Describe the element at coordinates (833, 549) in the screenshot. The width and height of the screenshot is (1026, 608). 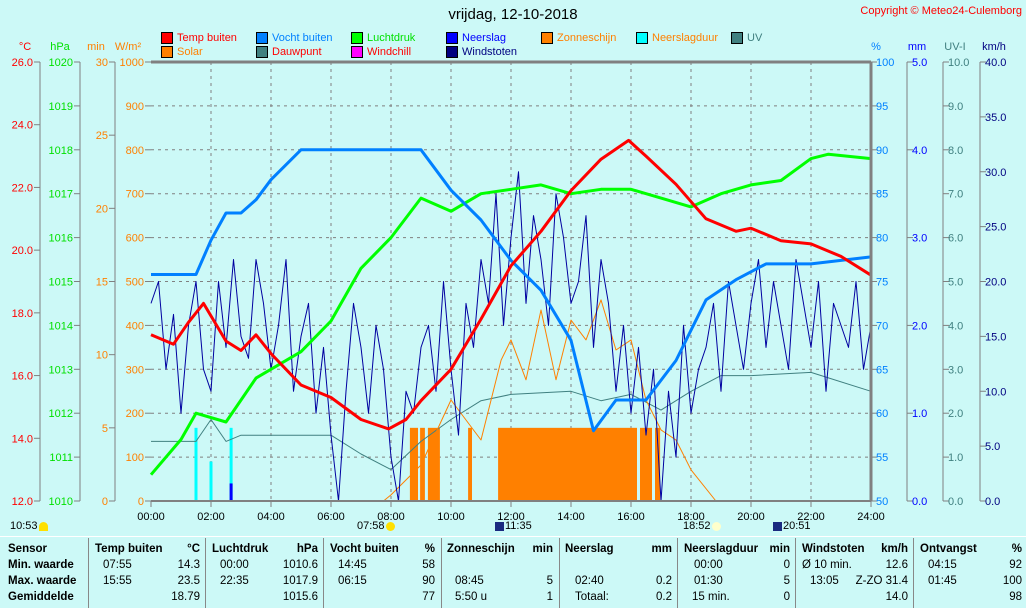
I see `table-header: Windstoten` at that location.